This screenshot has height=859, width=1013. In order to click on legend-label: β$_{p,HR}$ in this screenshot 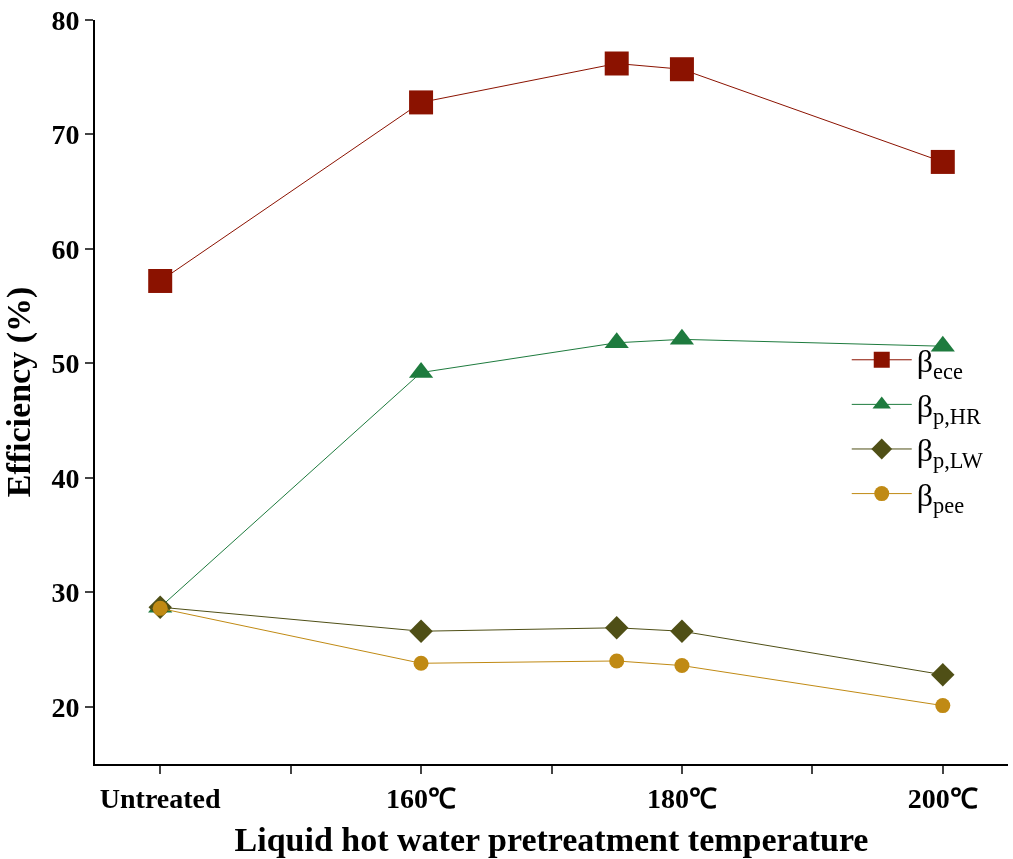, I will do `click(948, 408)`.